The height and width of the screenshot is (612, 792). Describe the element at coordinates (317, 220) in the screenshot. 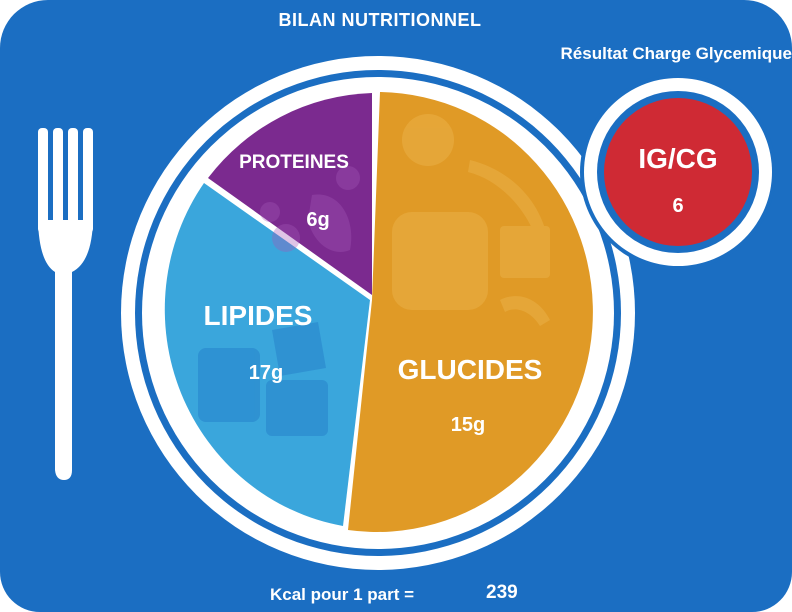

I see `proteines-value: 6g` at that location.